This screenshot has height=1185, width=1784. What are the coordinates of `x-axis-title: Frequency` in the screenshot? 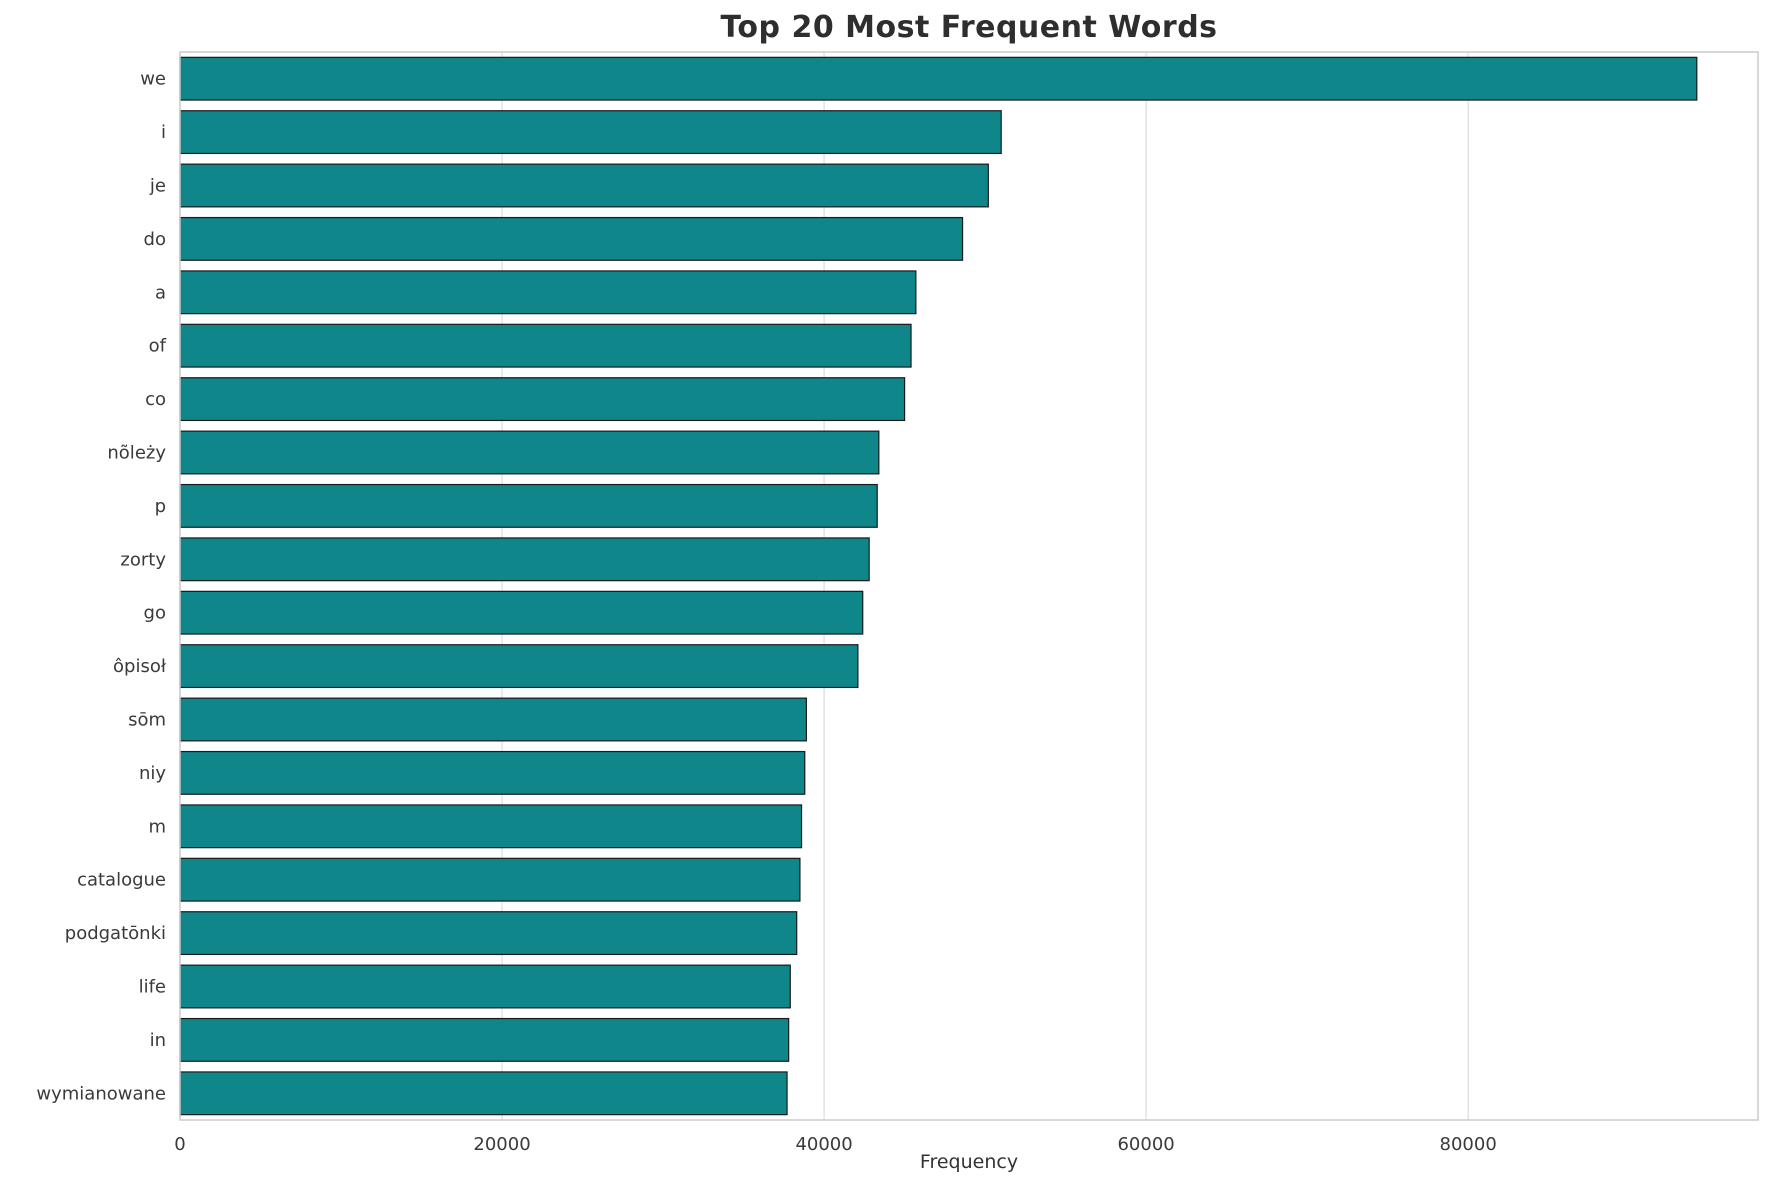 It's located at (969, 1162).